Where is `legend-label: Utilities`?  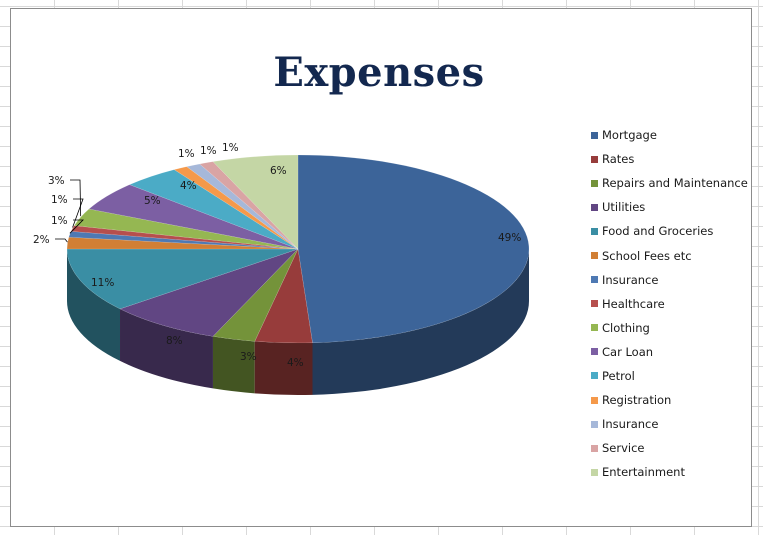
legend-label: Utilities is located at coordinates (624, 207).